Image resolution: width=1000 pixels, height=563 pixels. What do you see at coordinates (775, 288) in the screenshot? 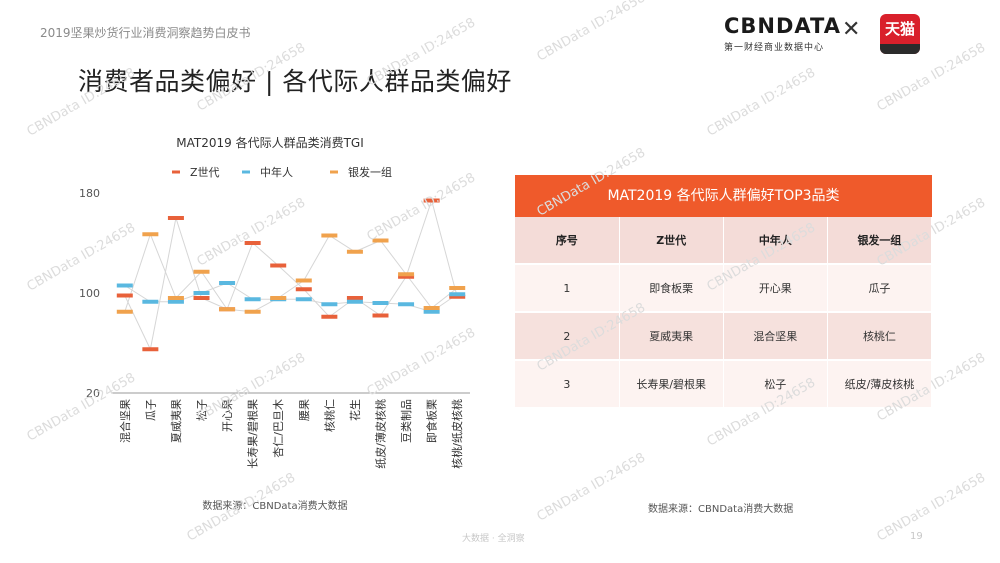
I see `table-cell: 开心果` at bounding box center [775, 288].